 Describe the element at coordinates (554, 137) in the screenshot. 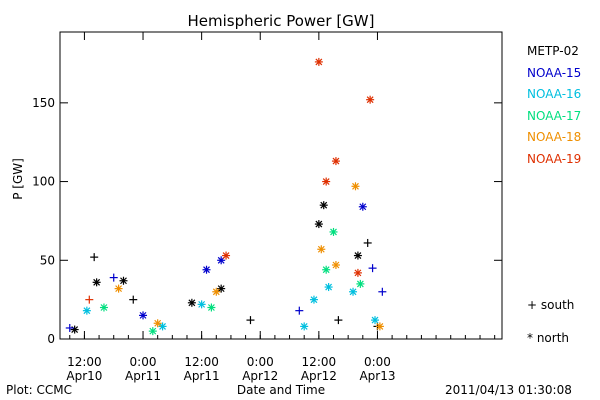

I see `legend-item: NOAA-18` at that location.